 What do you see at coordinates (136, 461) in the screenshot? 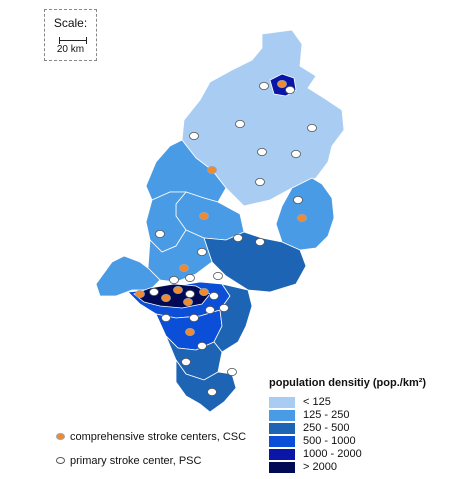
I see `psc-legend-label: primary stroke center, PSC` at bounding box center [136, 461].